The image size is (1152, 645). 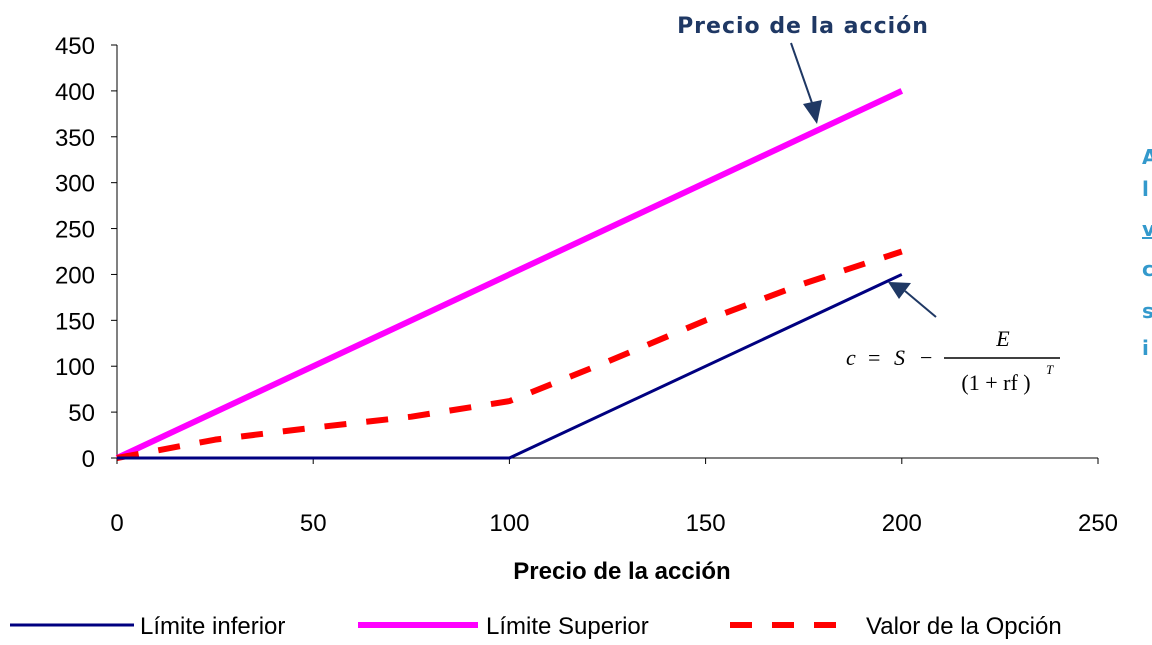 What do you see at coordinates (75, 275) in the screenshot?
I see `y-tick-label: 200` at bounding box center [75, 275].